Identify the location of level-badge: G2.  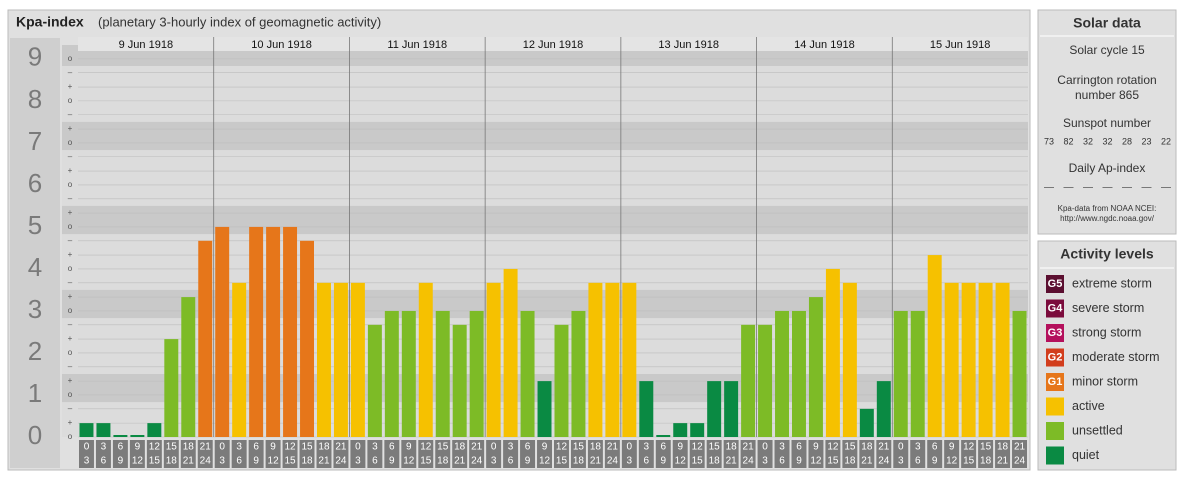
(1055, 357).